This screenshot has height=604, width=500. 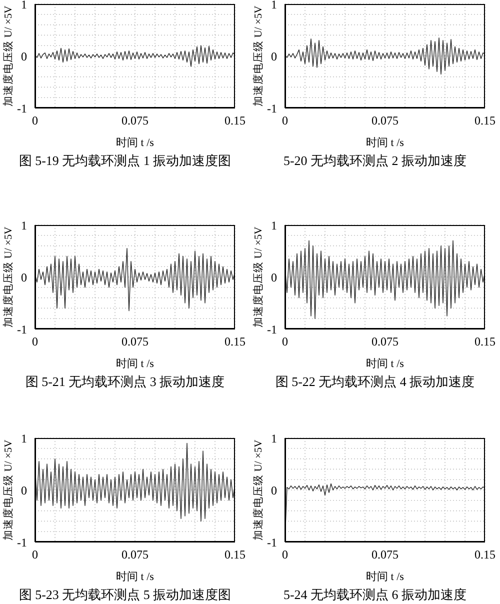 I want to click on text: 5-24 无均载环测点 6 振动加速度, so click(x=375, y=595).